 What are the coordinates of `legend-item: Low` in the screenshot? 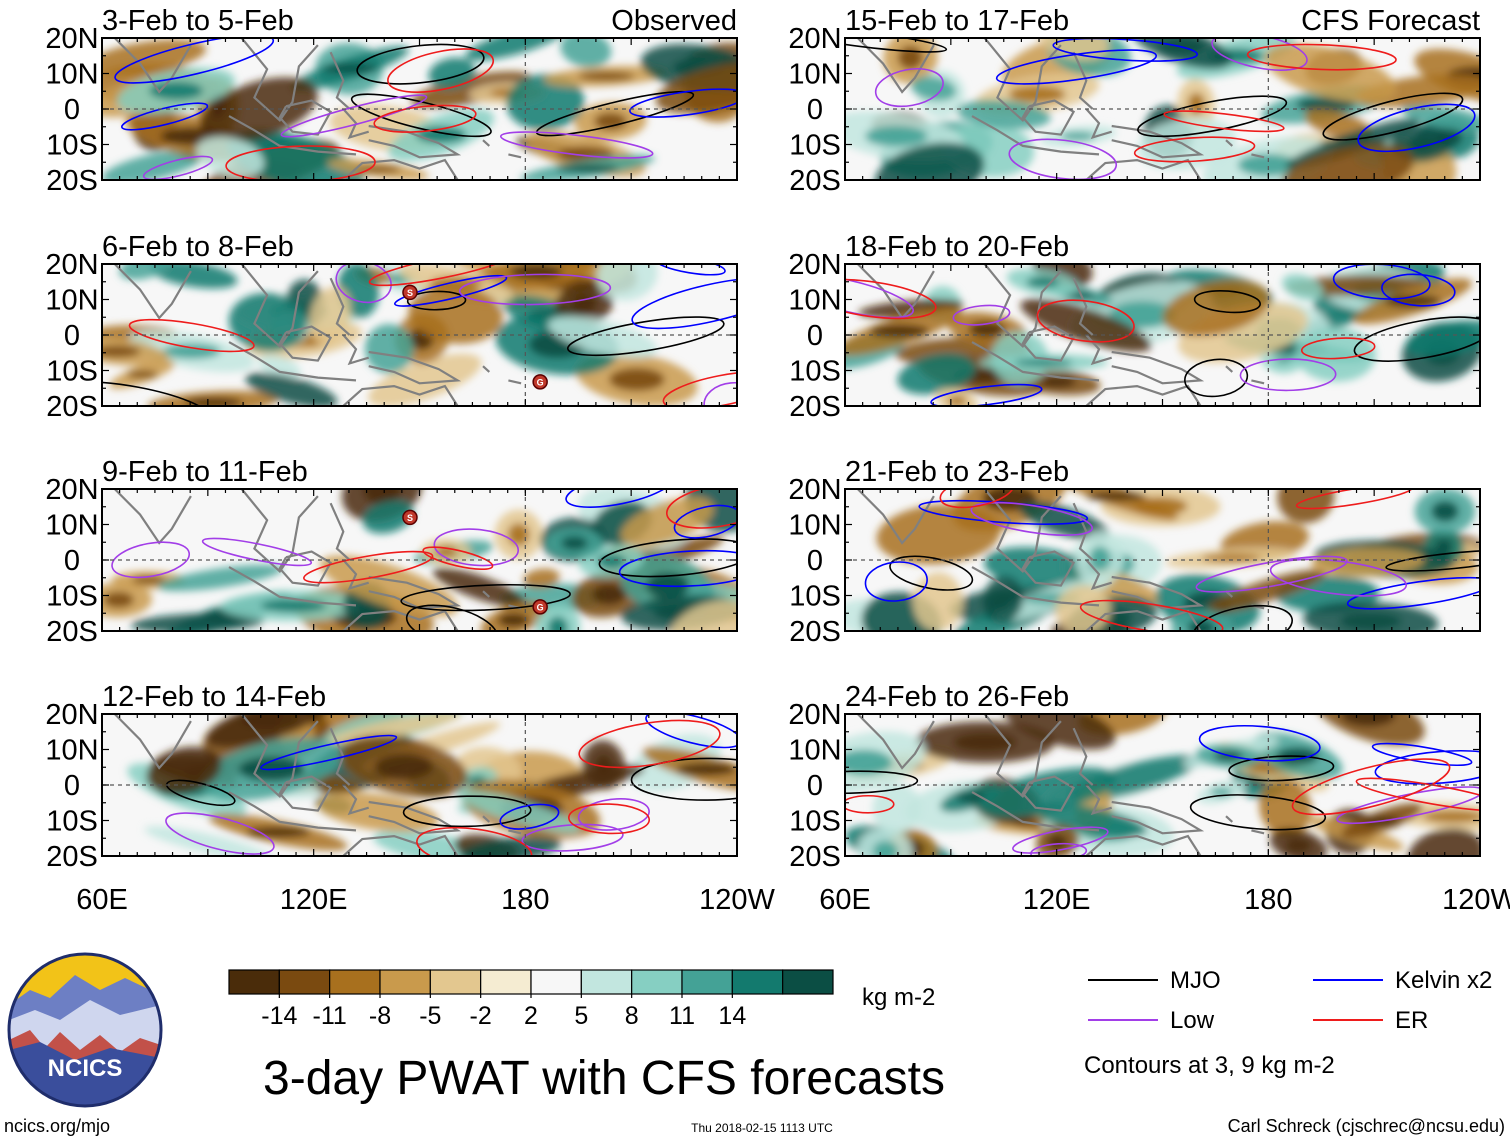 It's located at (1151, 1020).